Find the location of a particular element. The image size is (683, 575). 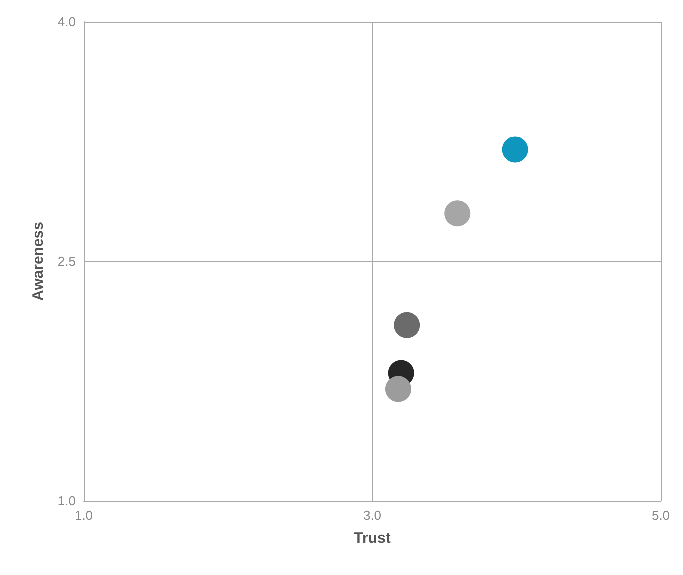

x-tick-label: 3.0 is located at coordinates (372, 515).